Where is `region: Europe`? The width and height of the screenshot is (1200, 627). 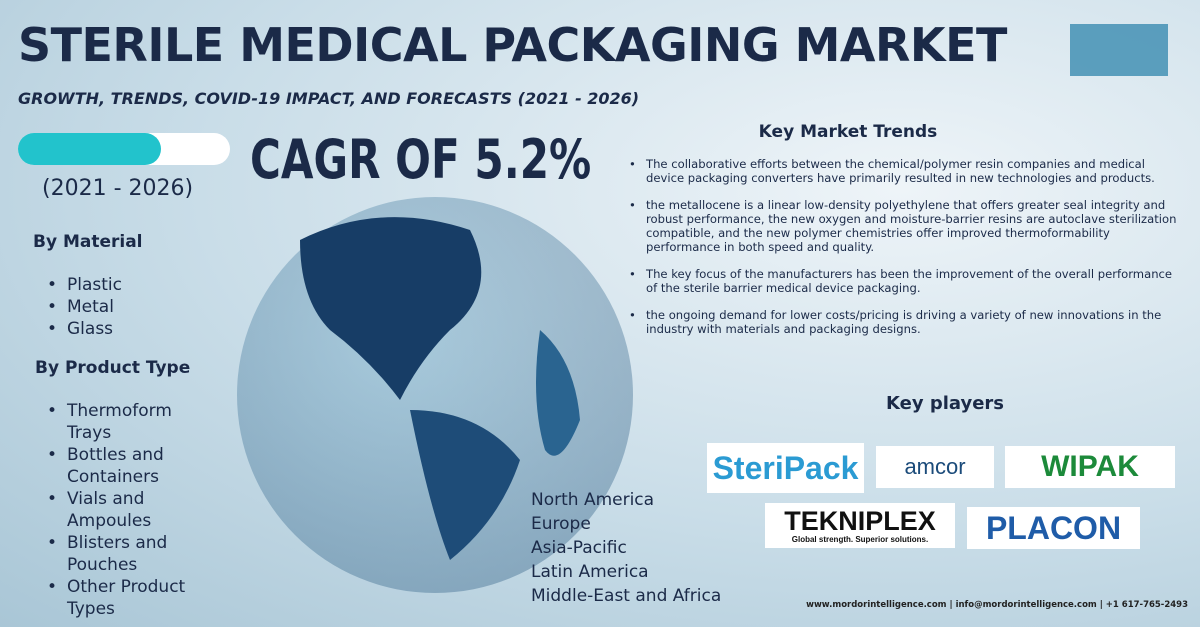
region: Europe is located at coordinates (561, 524).